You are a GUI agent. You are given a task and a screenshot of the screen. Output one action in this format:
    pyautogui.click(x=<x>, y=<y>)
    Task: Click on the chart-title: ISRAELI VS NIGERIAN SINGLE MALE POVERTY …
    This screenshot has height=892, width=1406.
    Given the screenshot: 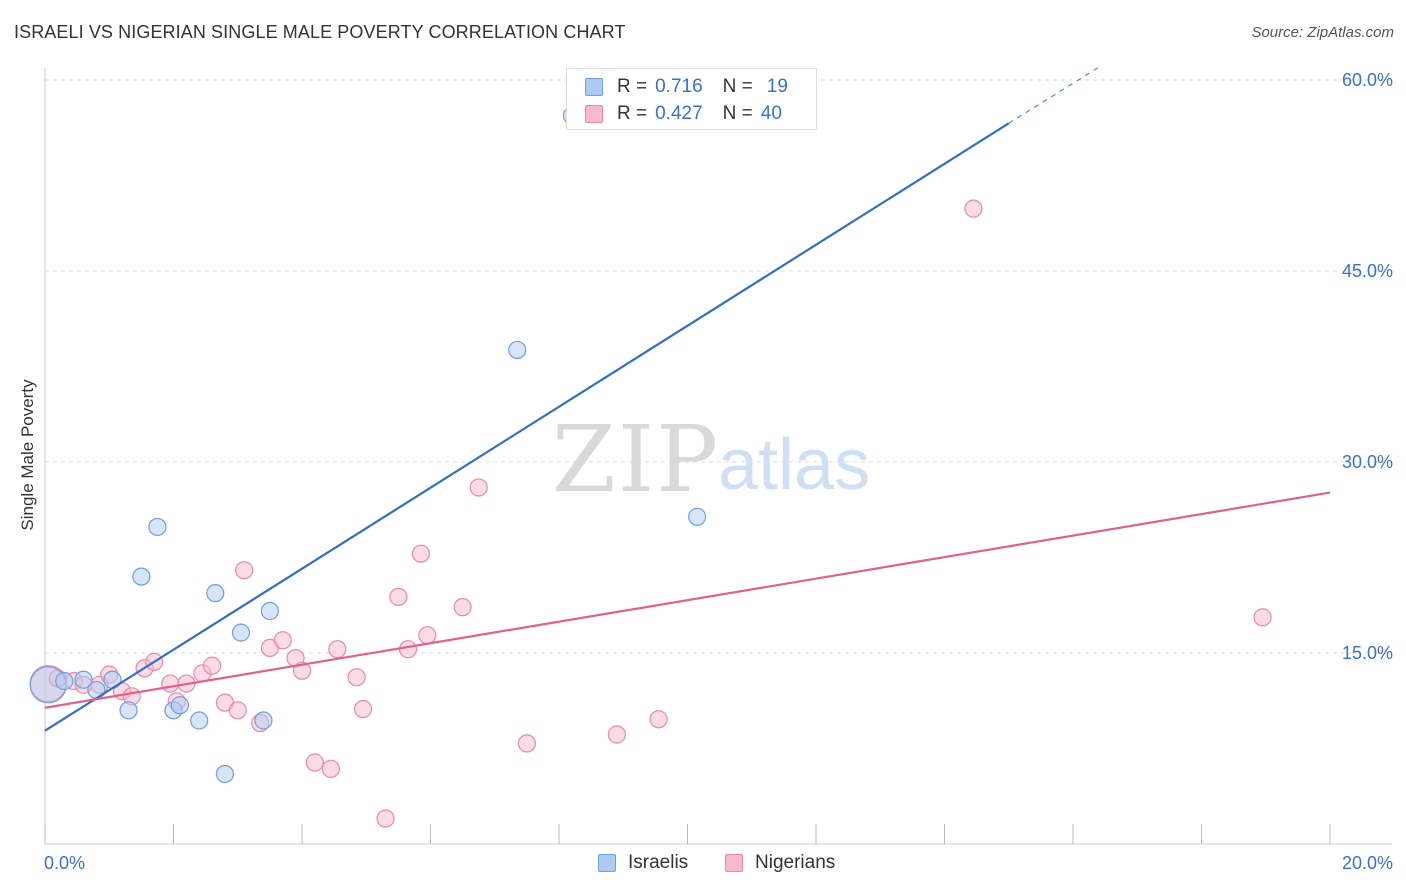 What is the action you would take?
    pyautogui.click(x=320, y=32)
    